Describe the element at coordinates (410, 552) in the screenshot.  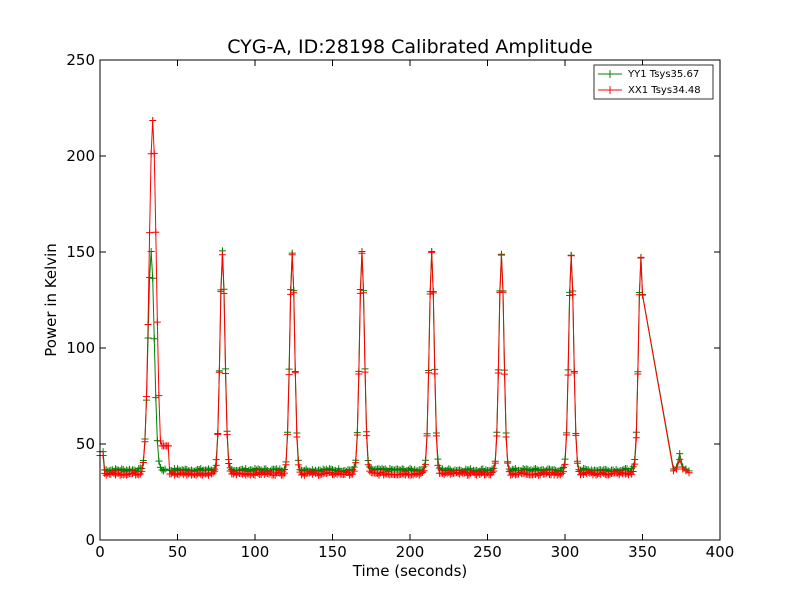
I see `x-tick-label: 200` at that location.